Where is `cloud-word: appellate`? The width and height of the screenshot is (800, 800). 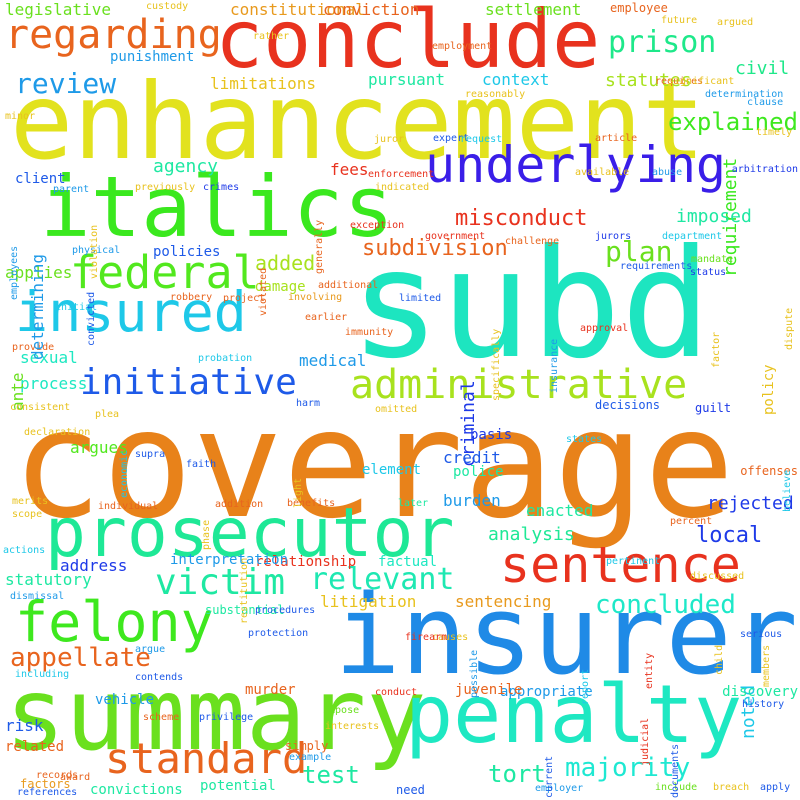
cloud-word: appellate is located at coordinates (80, 658).